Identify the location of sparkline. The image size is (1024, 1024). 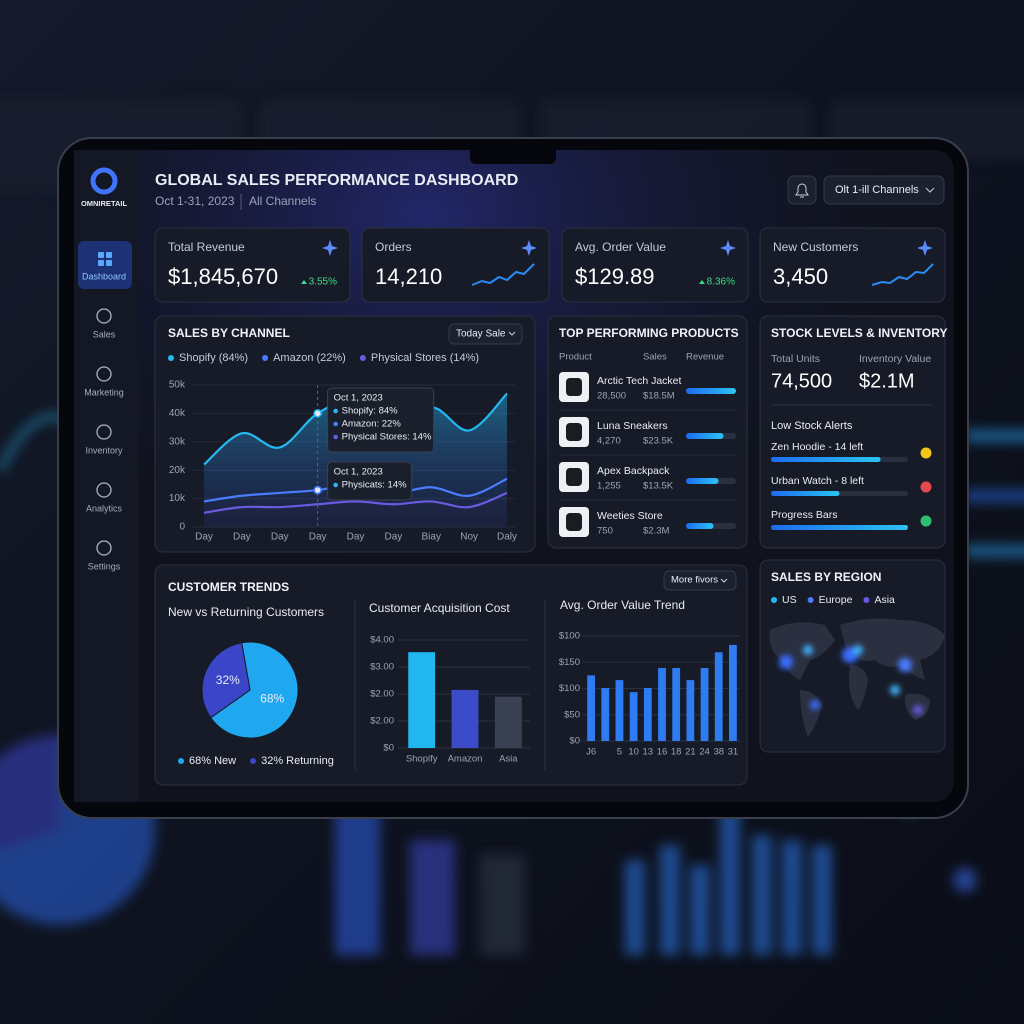
(503, 274).